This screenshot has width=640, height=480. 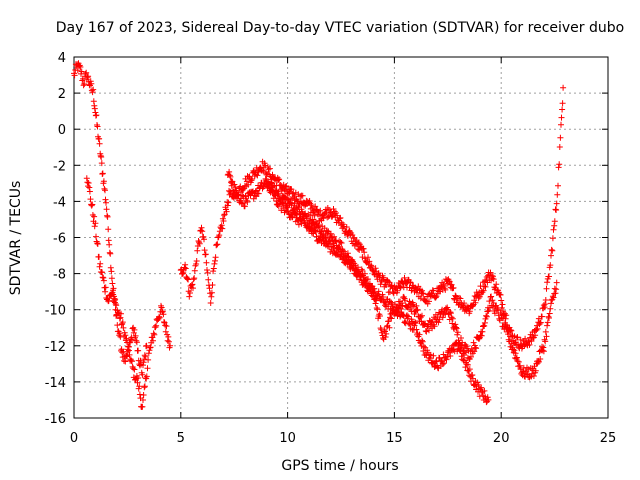 I want to click on y-axis-label: SDTVAR / TECUs, so click(x=16, y=238).